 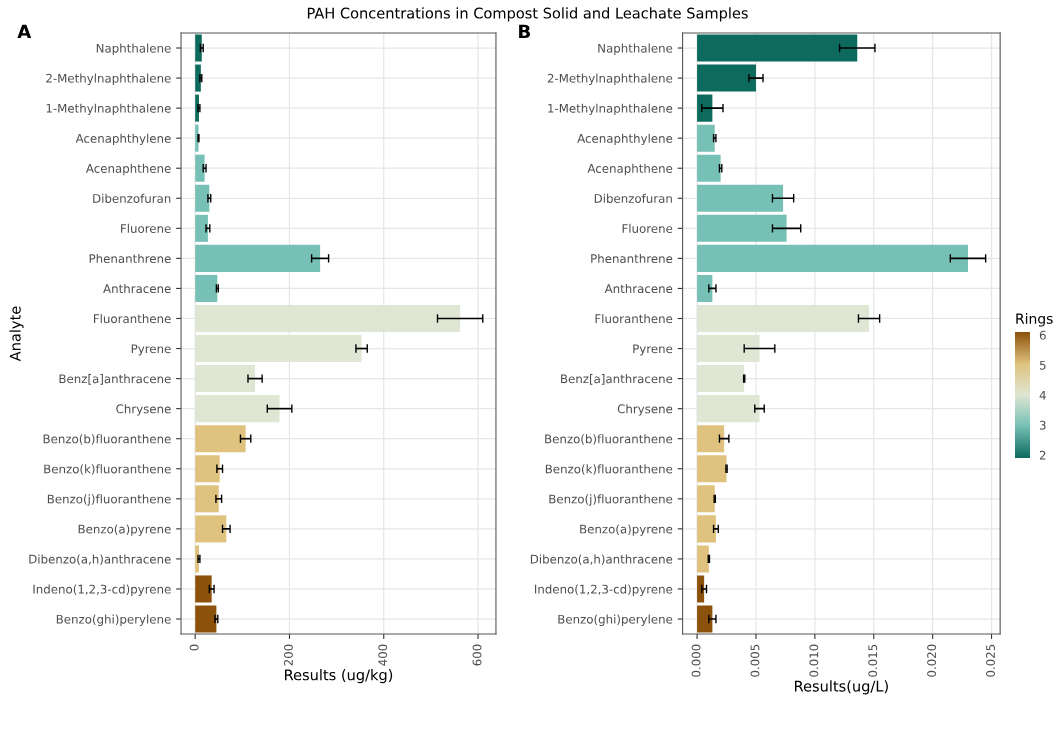 What do you see at coordinates (383, 655) in the screenshot?
I see `x-tick-label: 400` at bounding box center [383, 655].